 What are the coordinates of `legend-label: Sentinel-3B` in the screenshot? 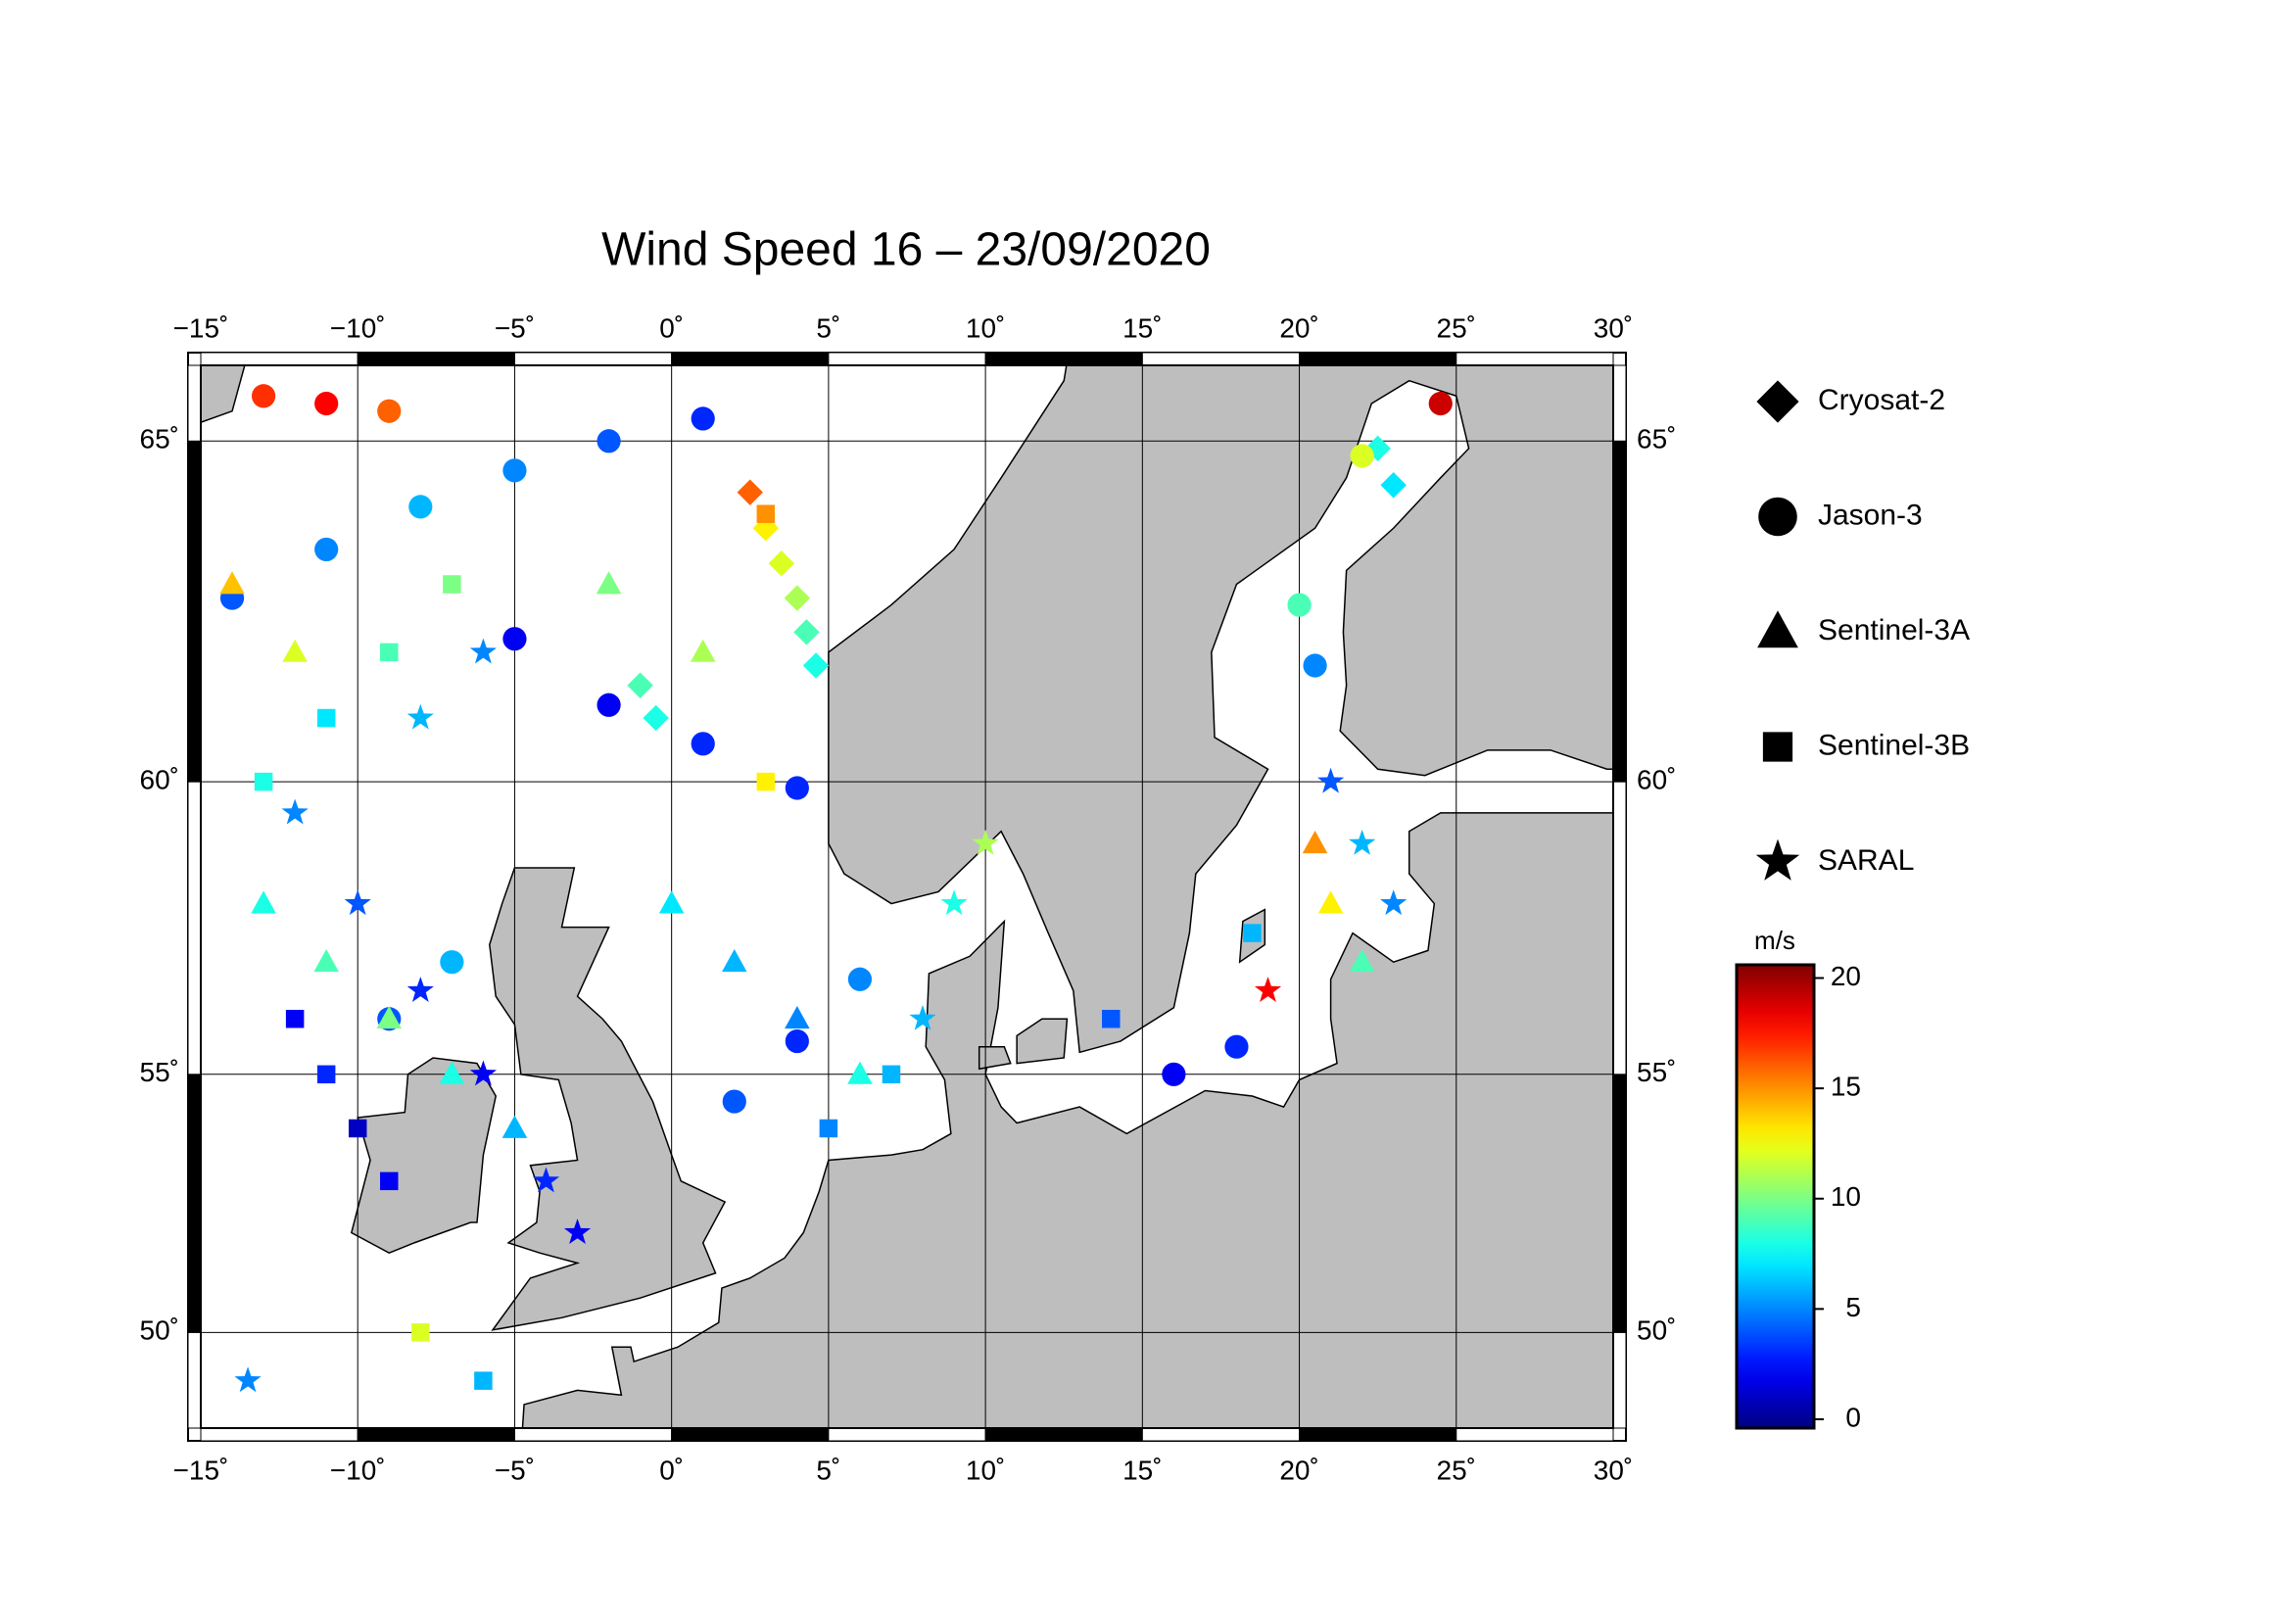 It's located at (1894, 745).